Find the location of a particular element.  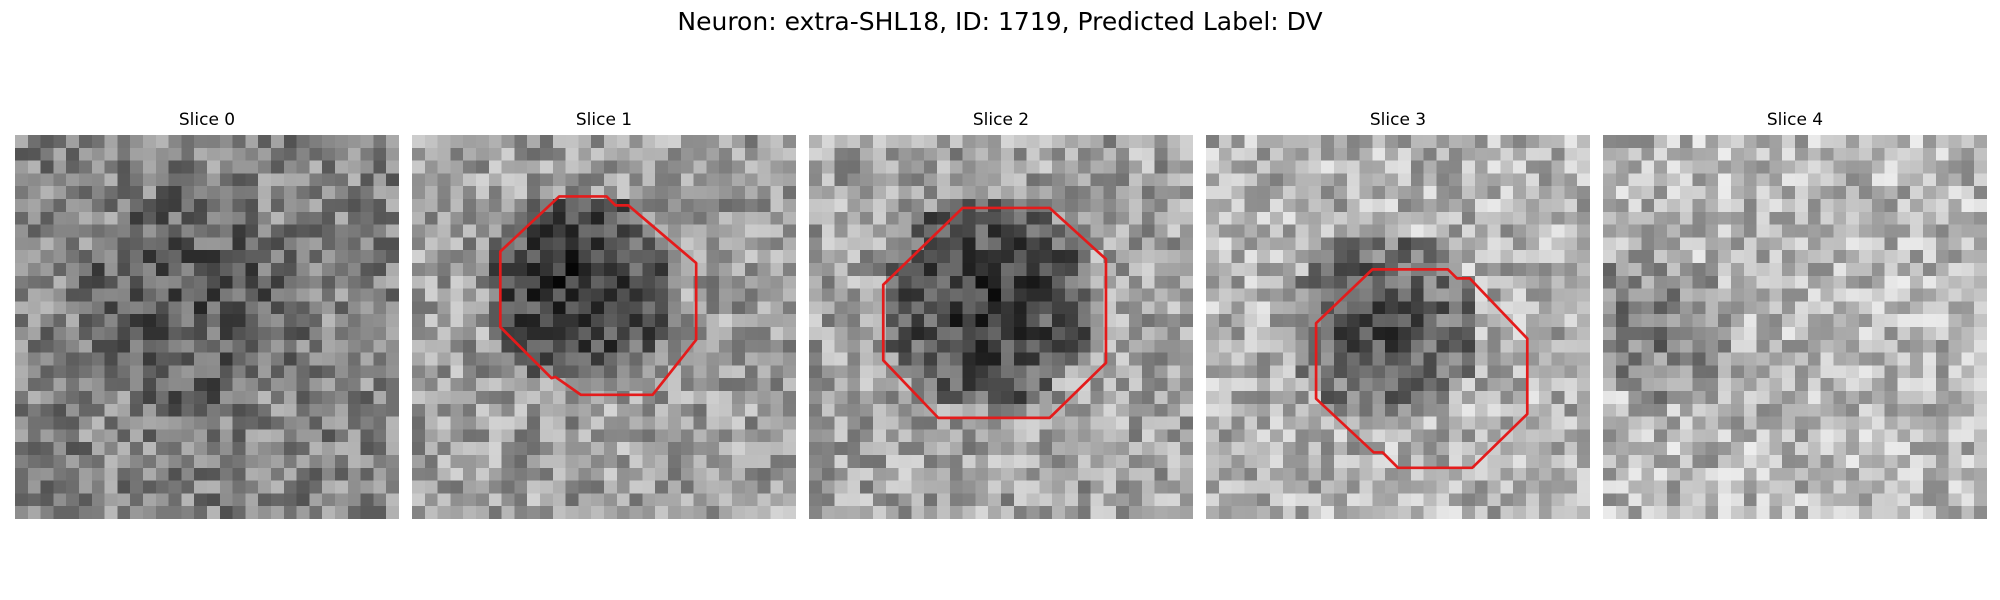

slice-3-image is located at coordinates (1398, 327).